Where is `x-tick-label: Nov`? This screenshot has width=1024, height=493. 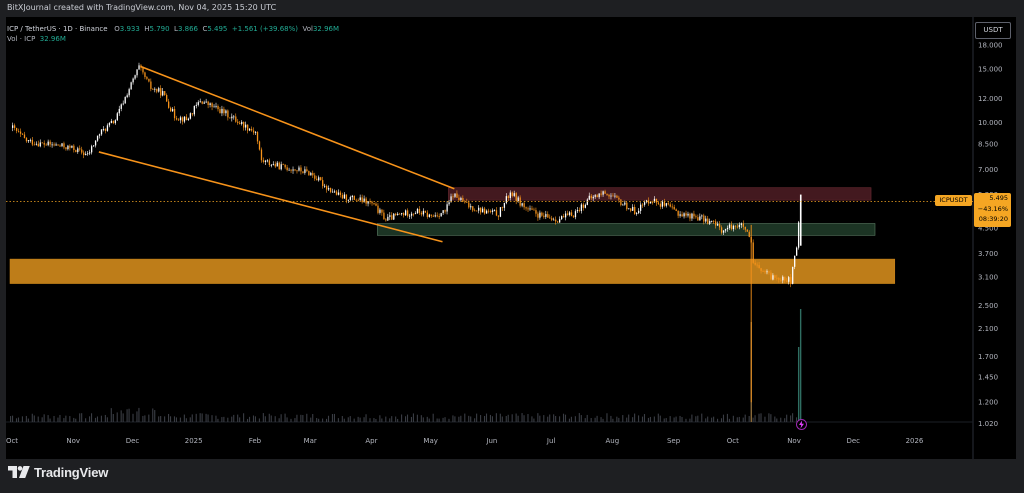 x-tick-label: Nov is located at coordinates (794, 441).